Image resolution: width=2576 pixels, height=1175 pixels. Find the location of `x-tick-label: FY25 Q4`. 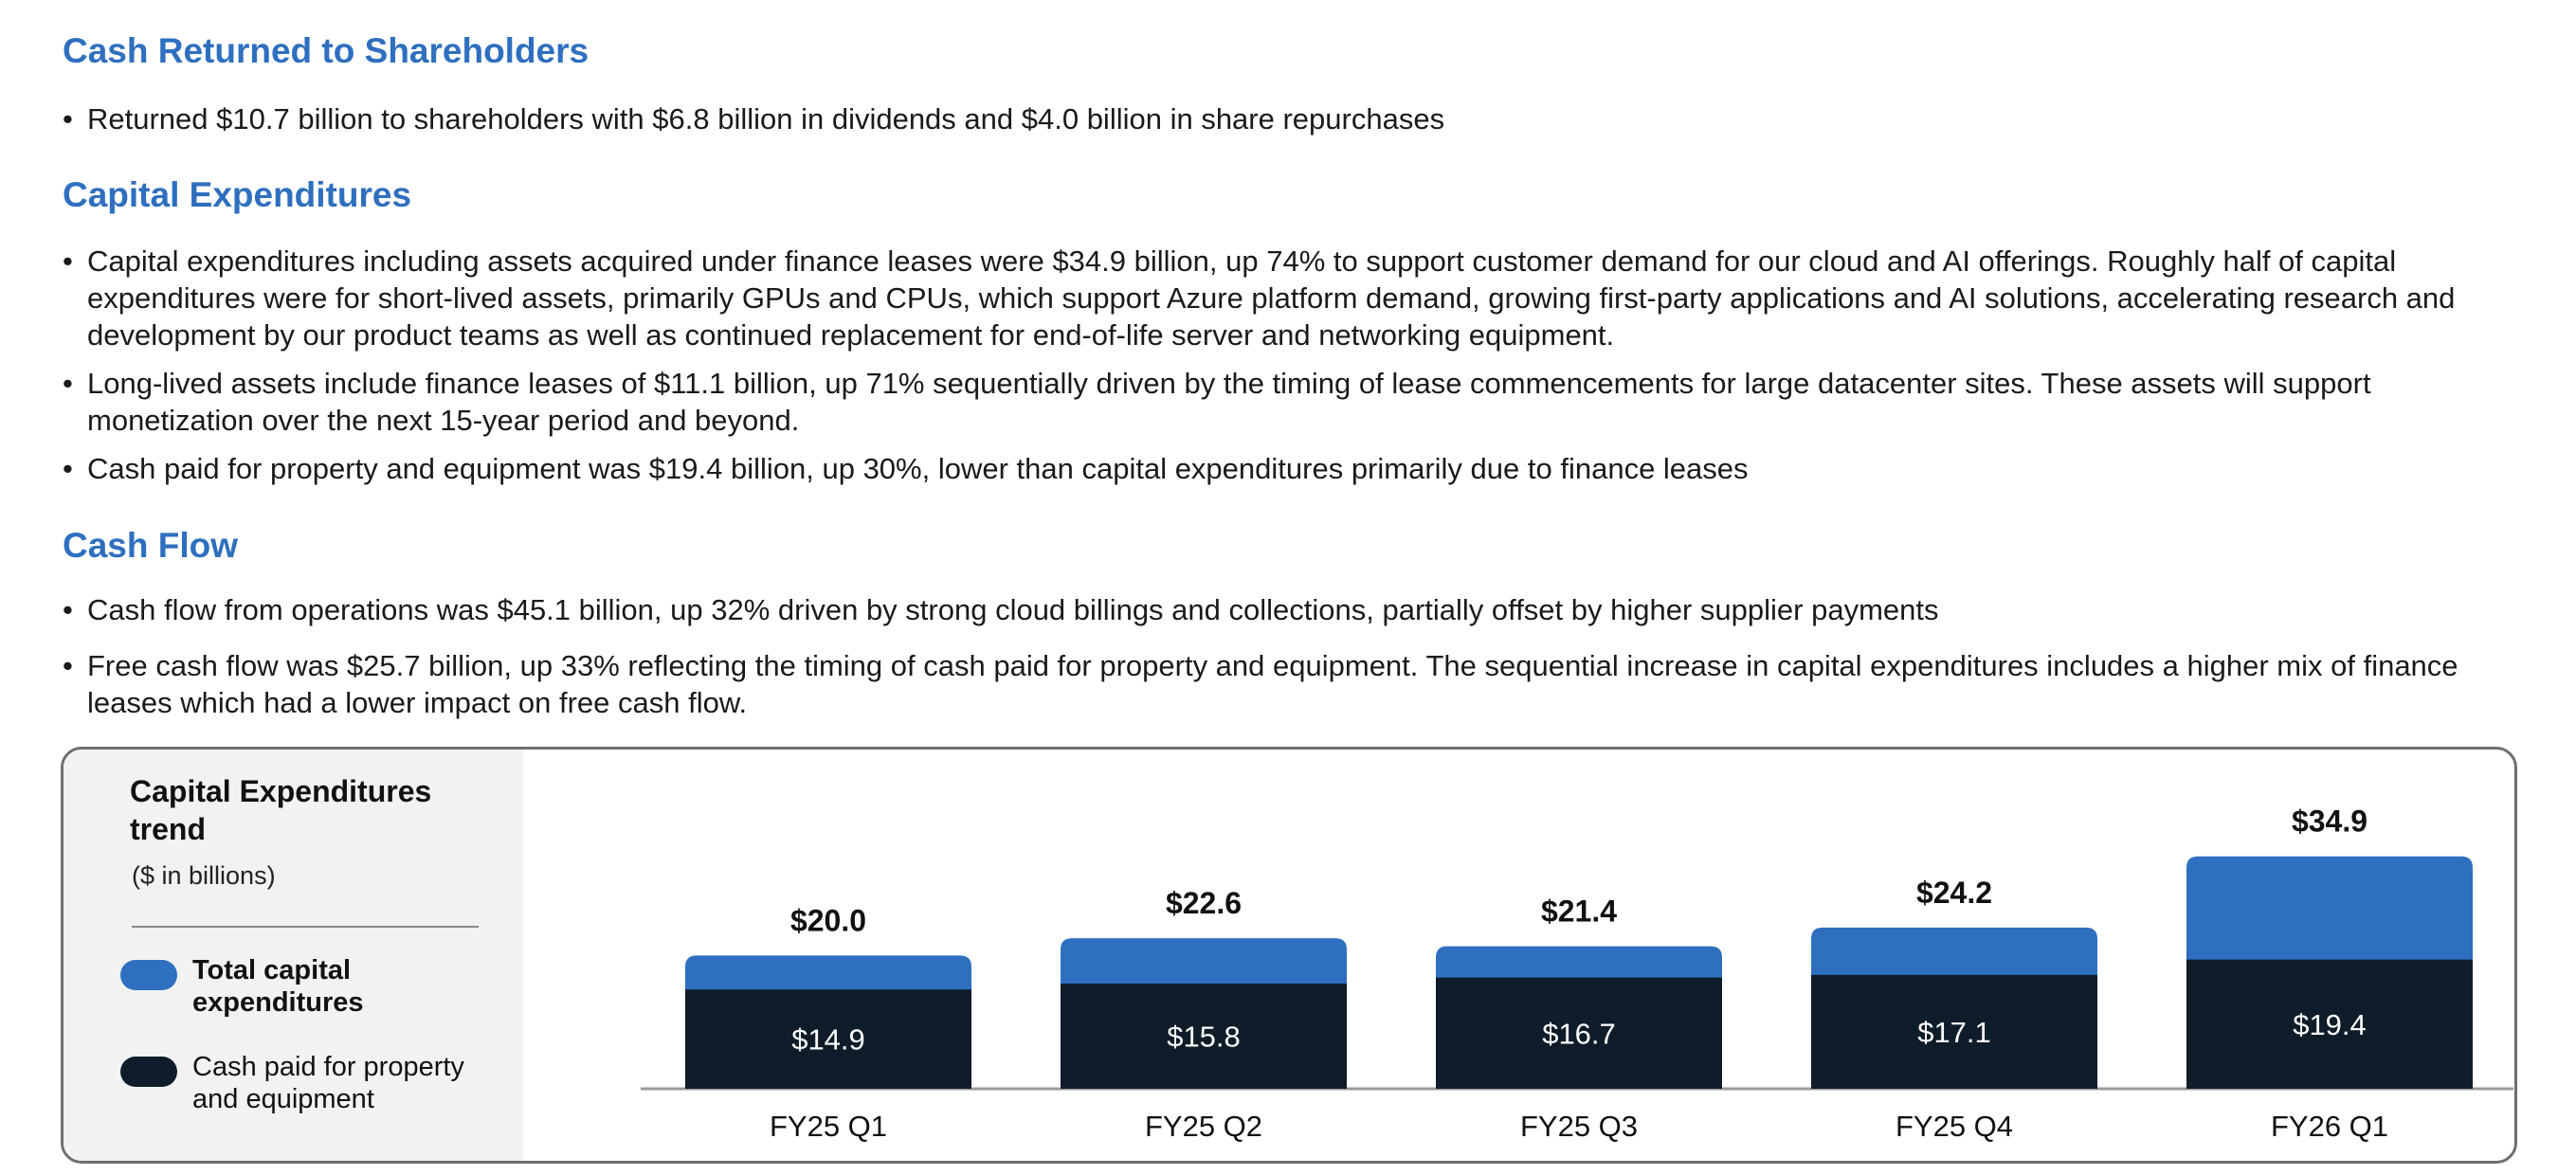

x-tick-label: FY25 Q4 is located at coordinates (1955, 1126).